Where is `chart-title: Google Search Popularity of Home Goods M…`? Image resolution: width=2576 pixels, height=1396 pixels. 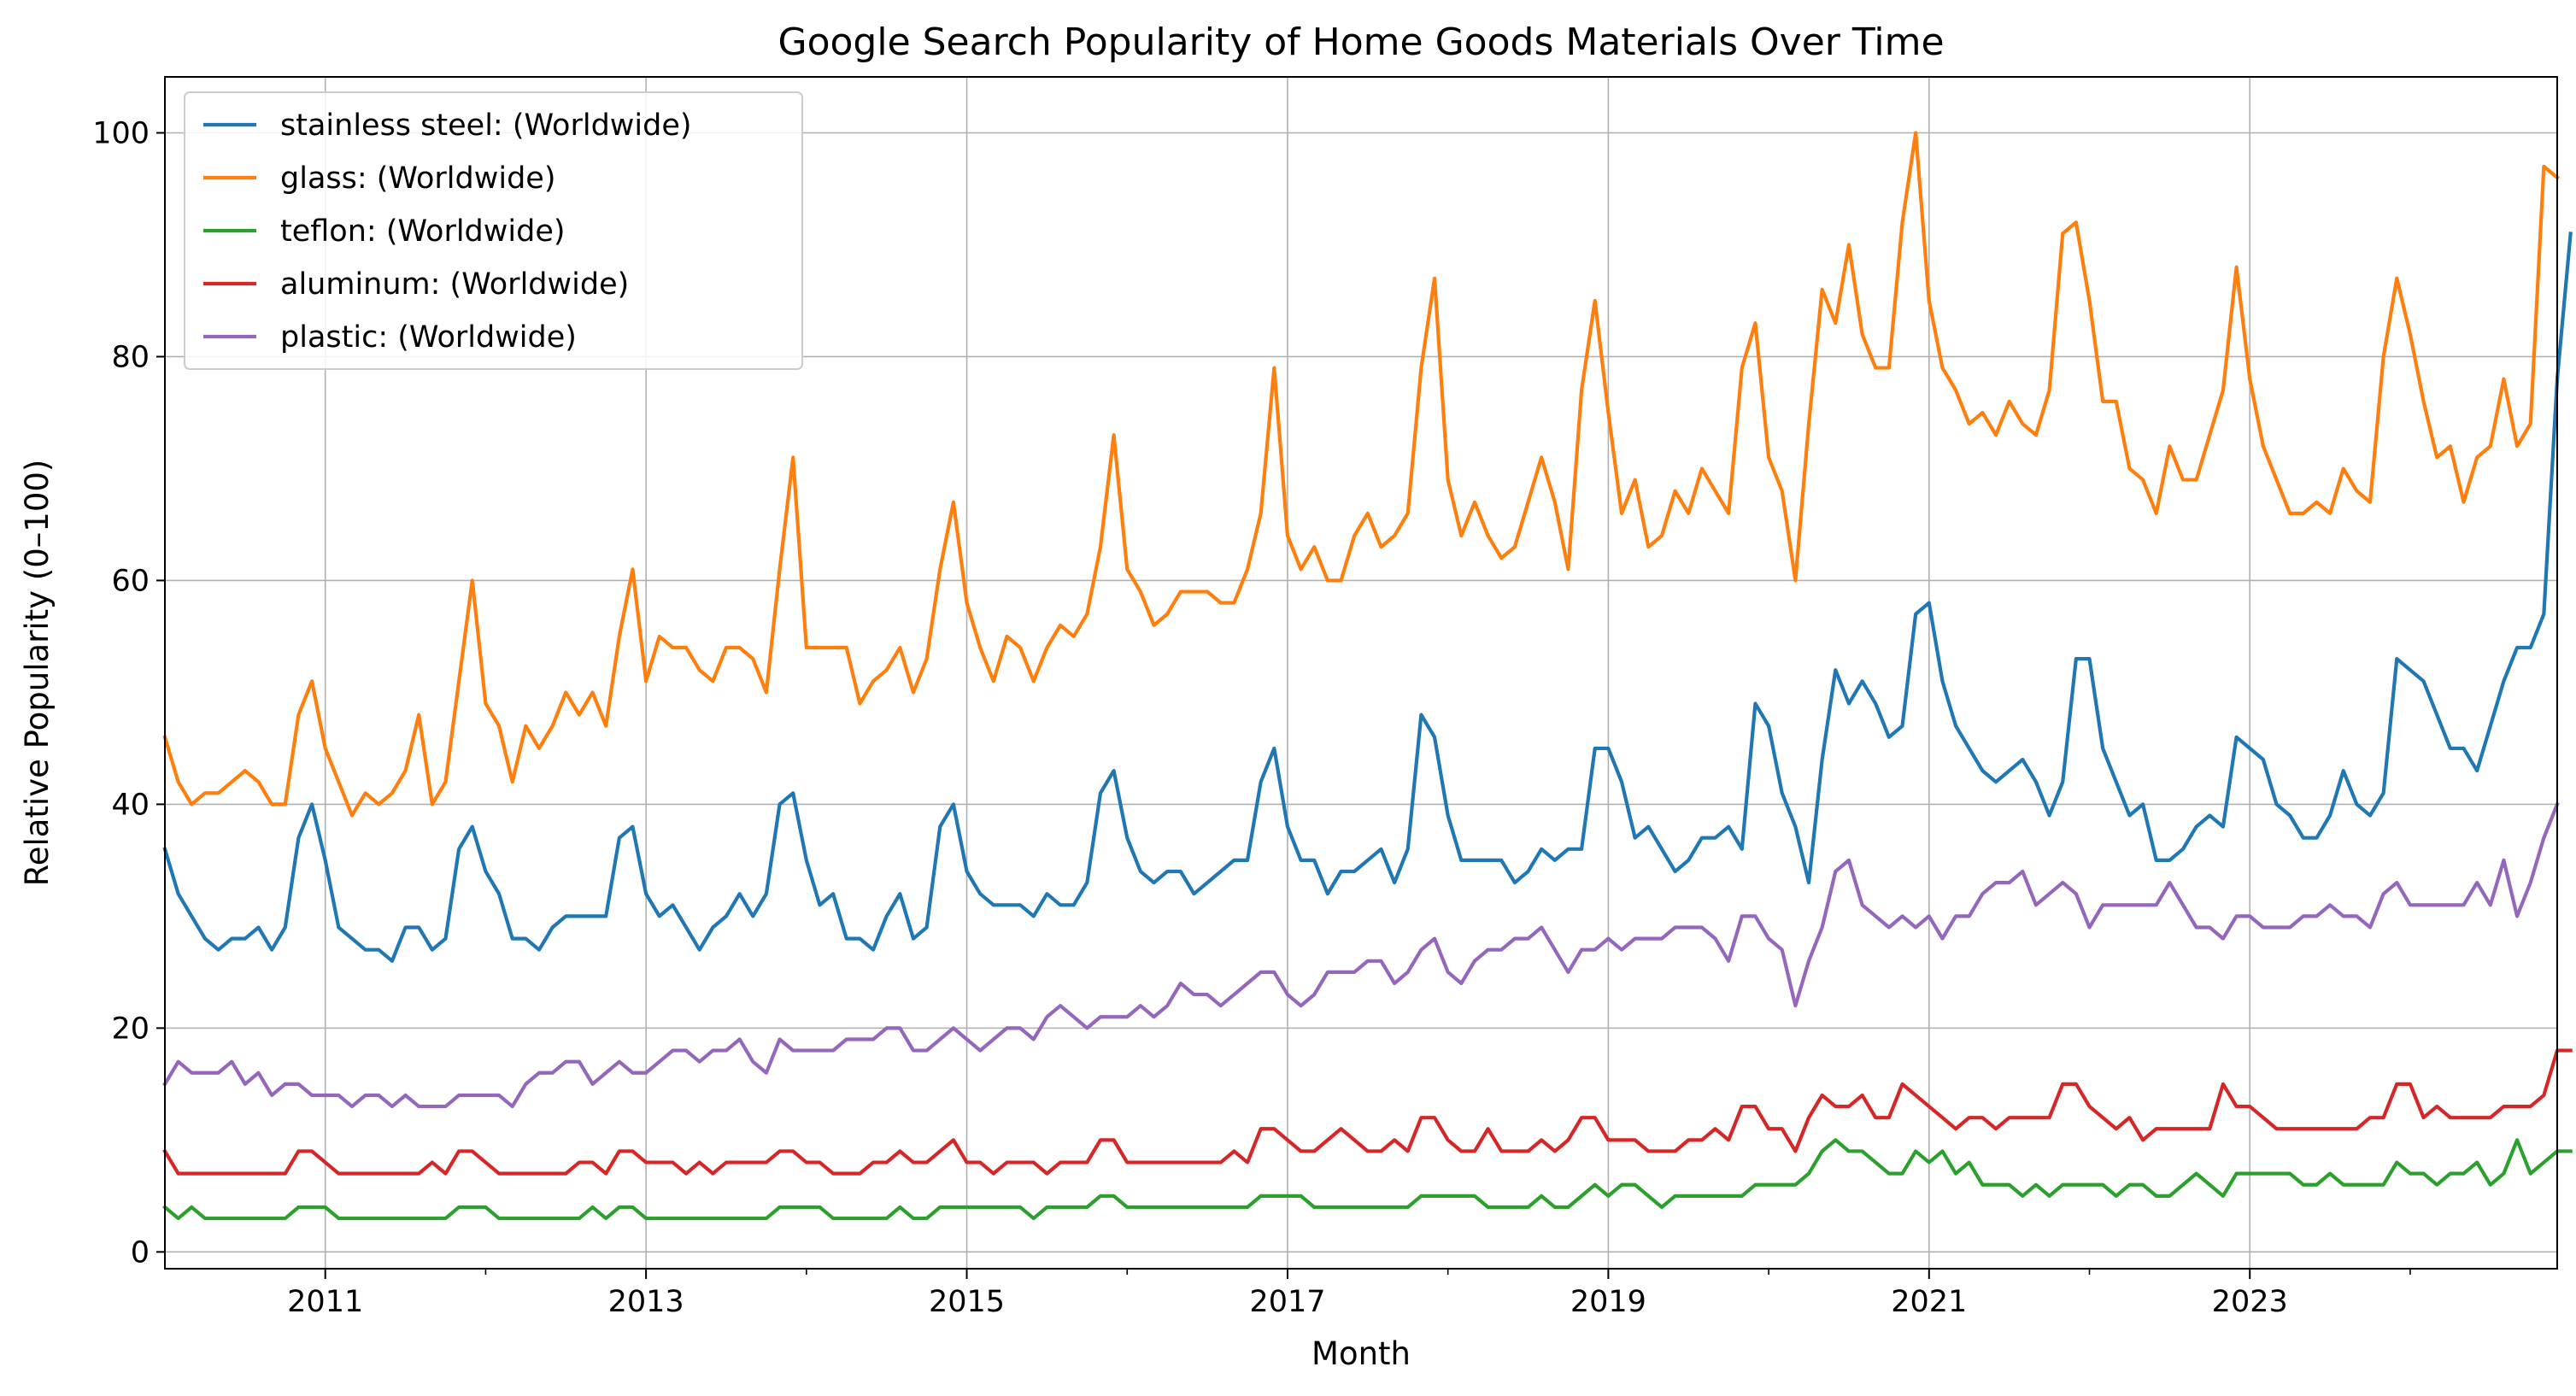 chart-title: Google Search Popularity of Home Goods M… is located at coordinates (1360, 42).